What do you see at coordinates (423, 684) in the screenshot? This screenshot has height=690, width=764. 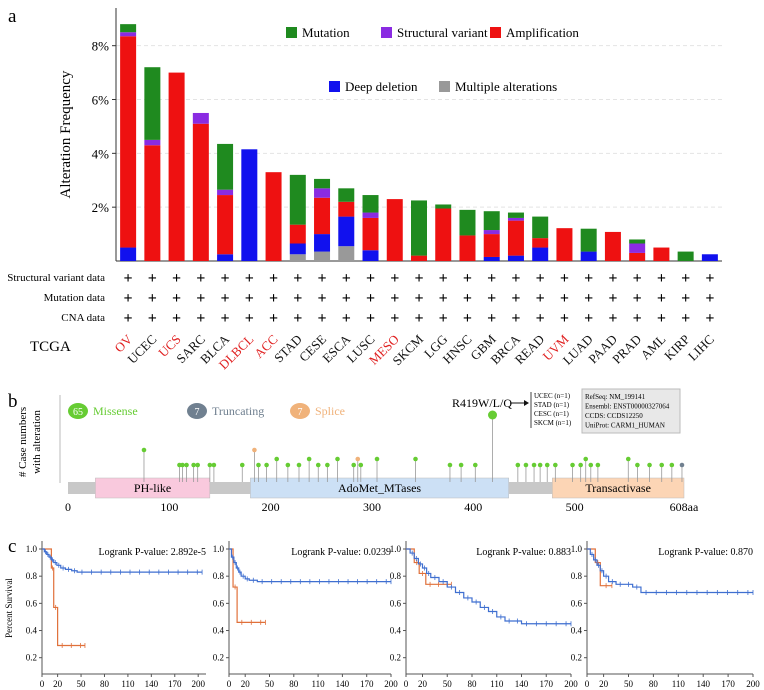 I see `km-x-tick-label: 20` at bounding box center [423, 684].